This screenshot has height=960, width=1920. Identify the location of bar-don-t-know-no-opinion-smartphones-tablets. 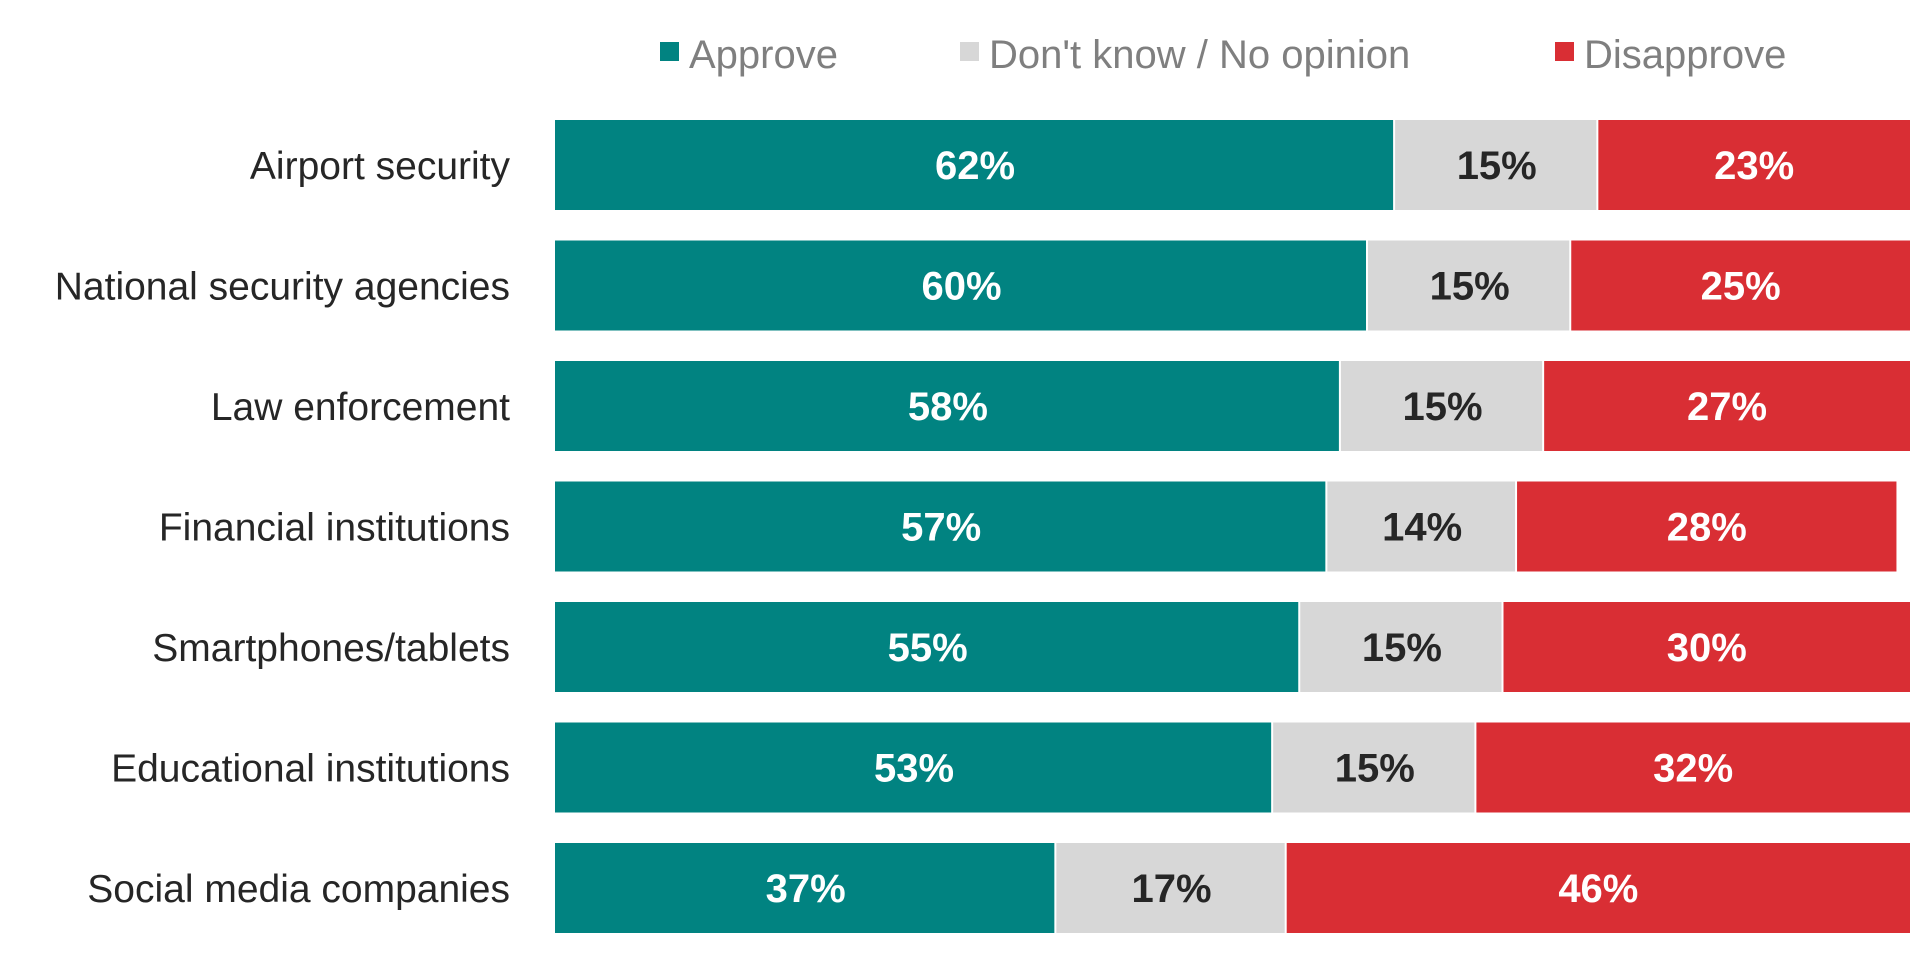
(1401, 647).